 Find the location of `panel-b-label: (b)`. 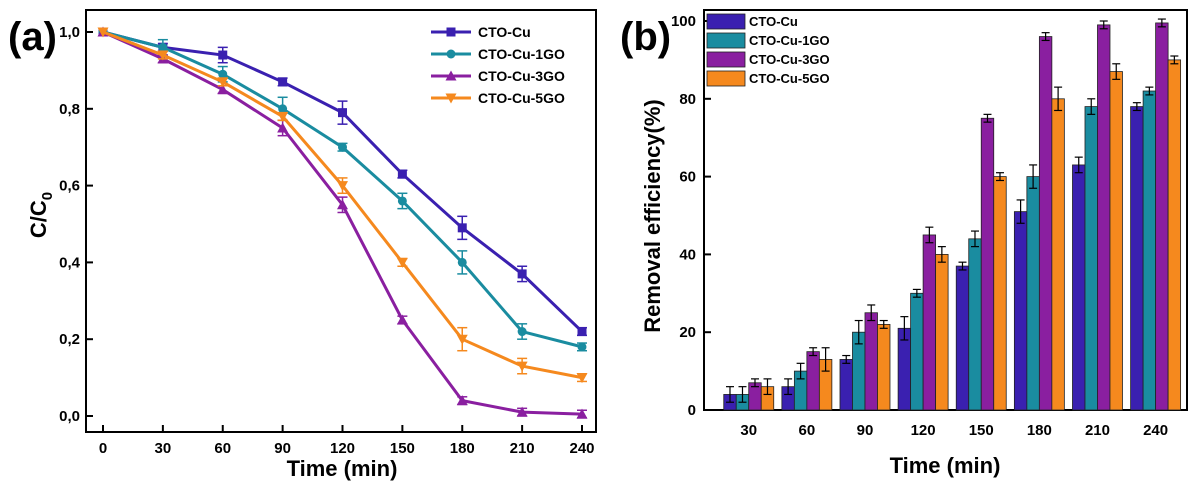

panel-b-label: (b) is located at coordinates (645, 37).